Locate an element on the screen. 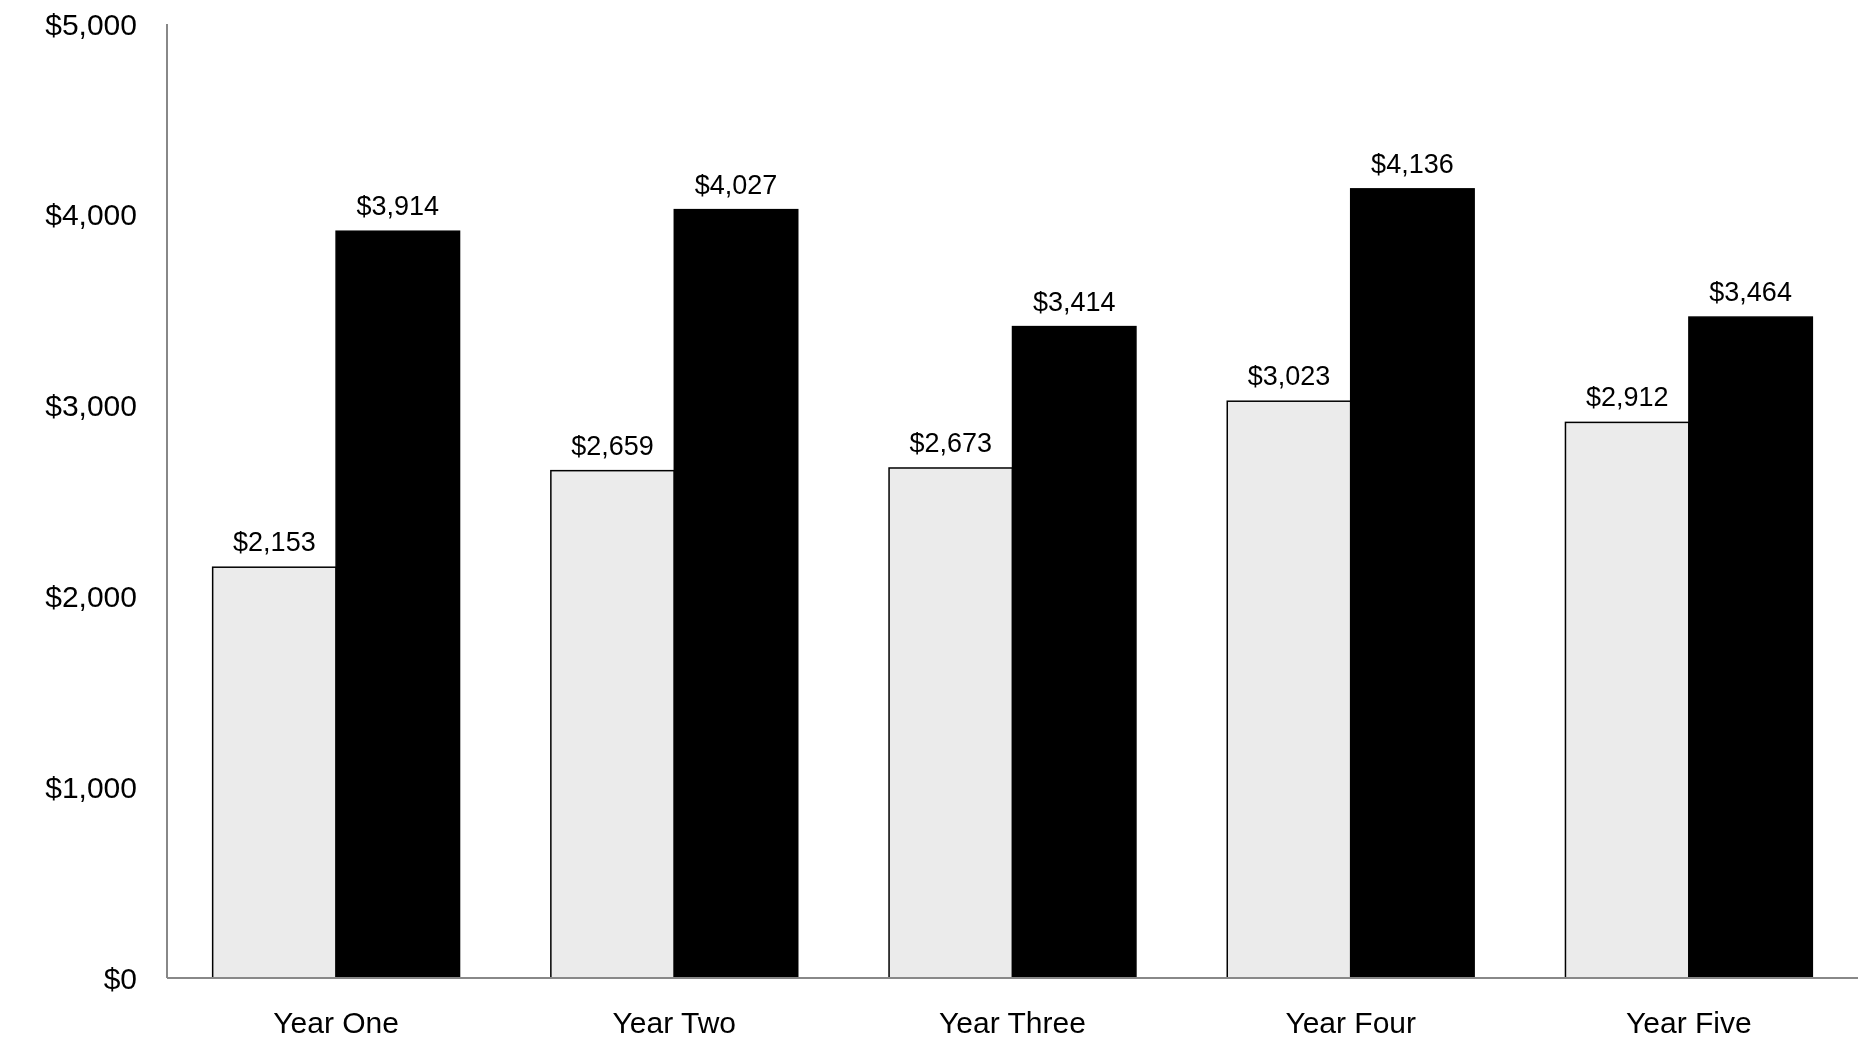 The width and height of the screenshot is (1866, 1051). data-label: $2,912 is located at coordinates (1627, 397).